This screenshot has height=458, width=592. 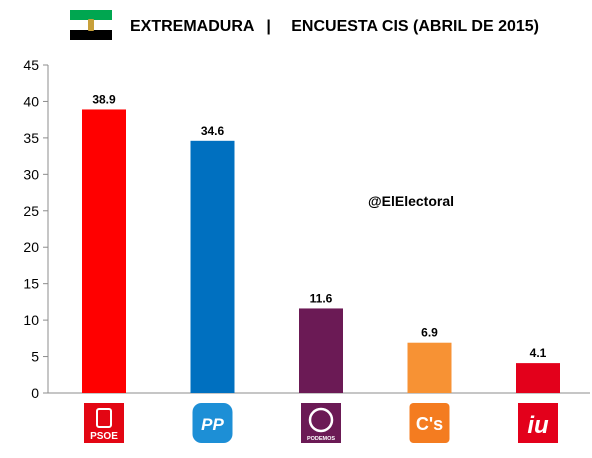 What do you see at coordinates (31, 320) in the screenshot?
I see `y-tick-label: 10` at bounding box center [31, 320].